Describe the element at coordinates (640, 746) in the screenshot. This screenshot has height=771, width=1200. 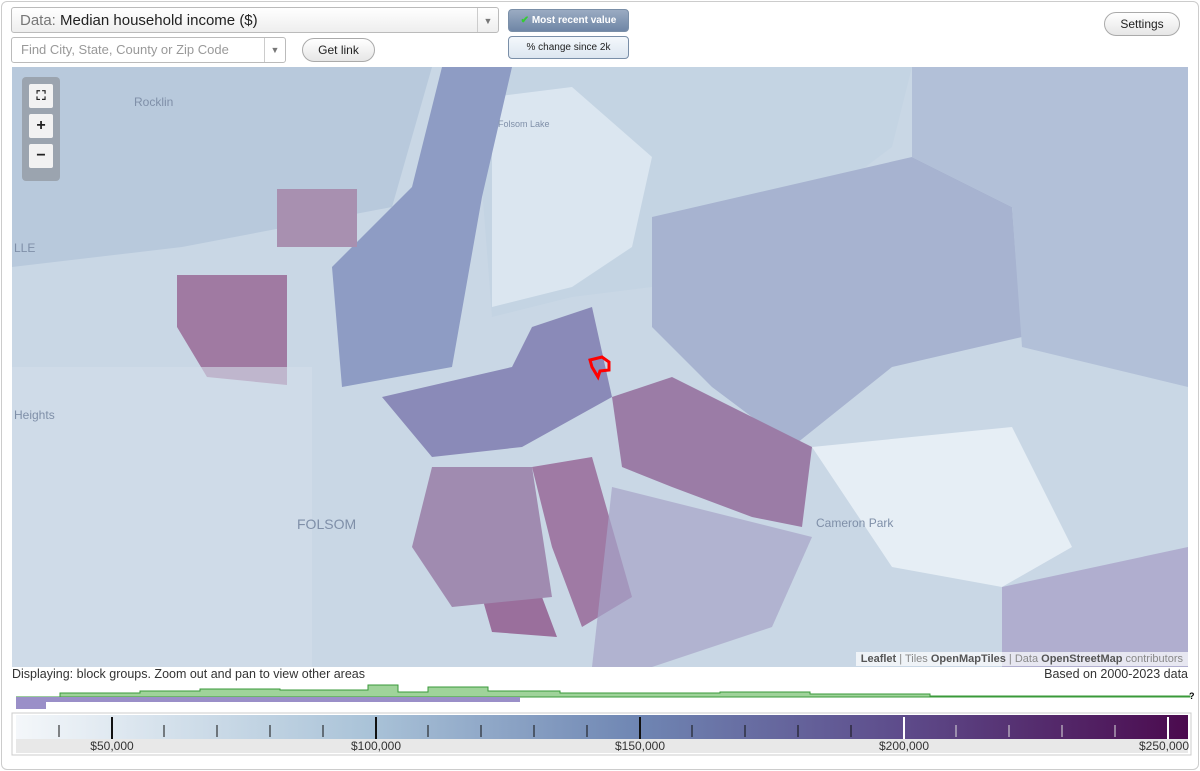
I see `legend-label: $150,000` at that location.